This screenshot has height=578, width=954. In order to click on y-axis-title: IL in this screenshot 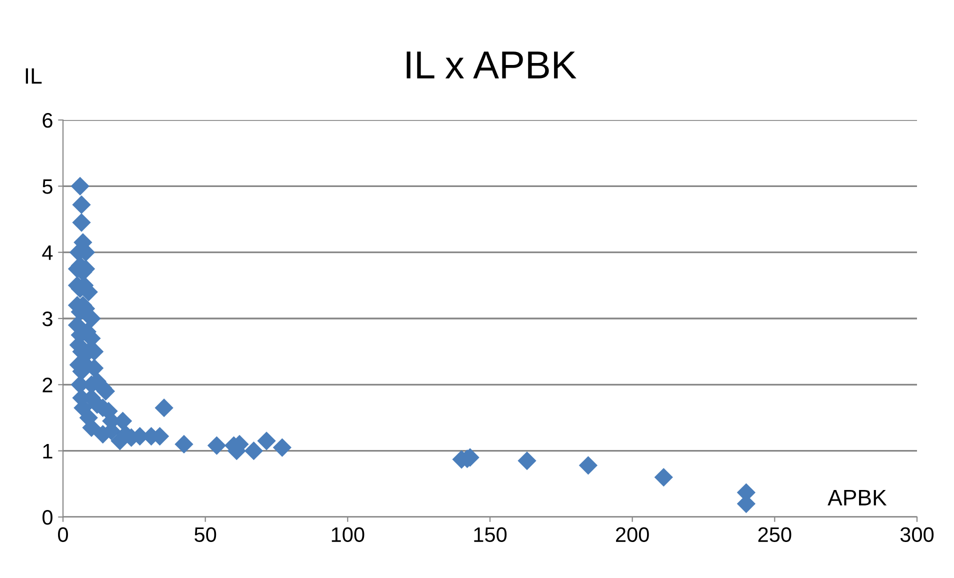, I will do `click(34, 76)`.